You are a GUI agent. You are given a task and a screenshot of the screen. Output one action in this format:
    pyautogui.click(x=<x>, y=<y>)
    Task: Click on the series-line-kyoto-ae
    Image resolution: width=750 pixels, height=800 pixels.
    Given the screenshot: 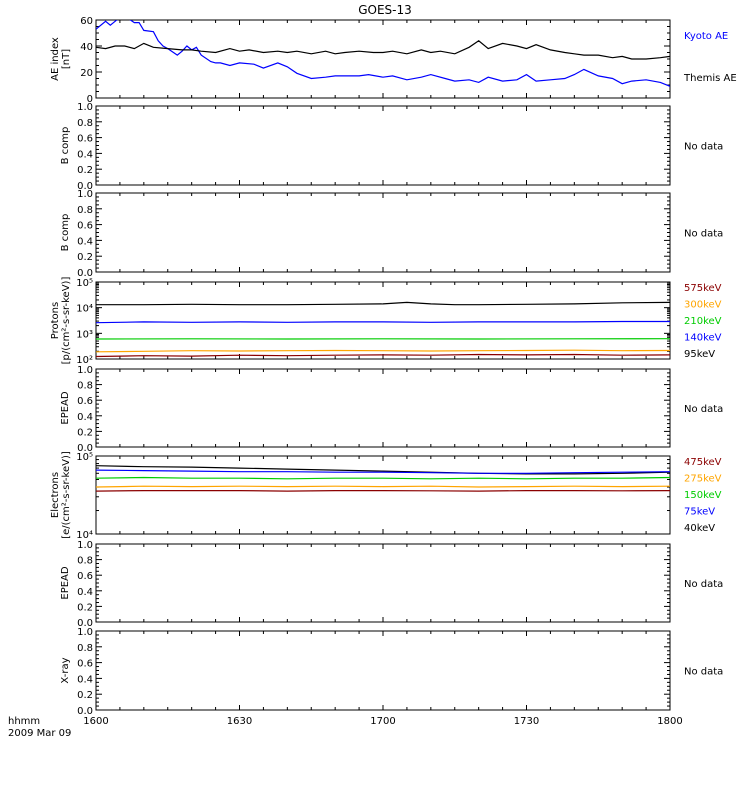 What is the action you would take?
    pyautogui.click(x=383, y=53)
    